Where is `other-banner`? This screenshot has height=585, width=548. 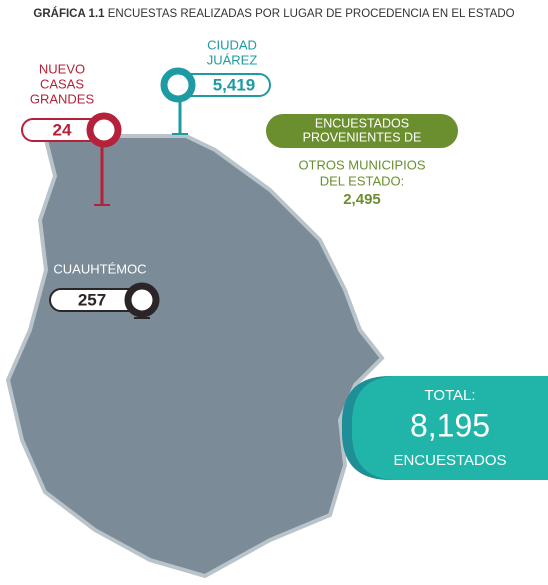
other-banner is located at coordinates (362, 131).